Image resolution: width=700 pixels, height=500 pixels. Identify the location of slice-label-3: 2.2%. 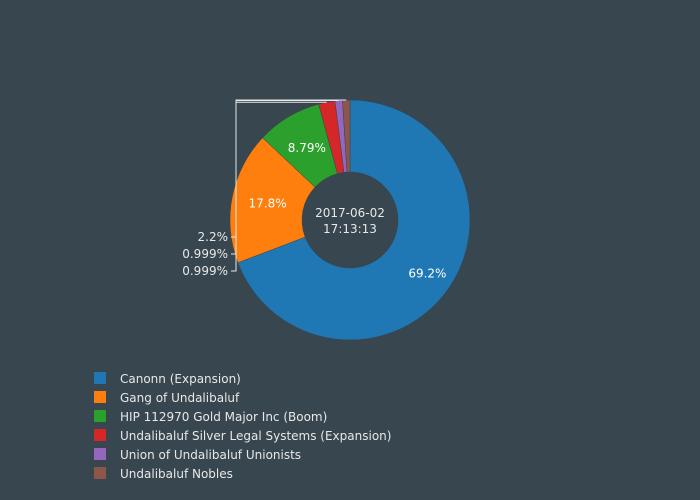
(213, 237).